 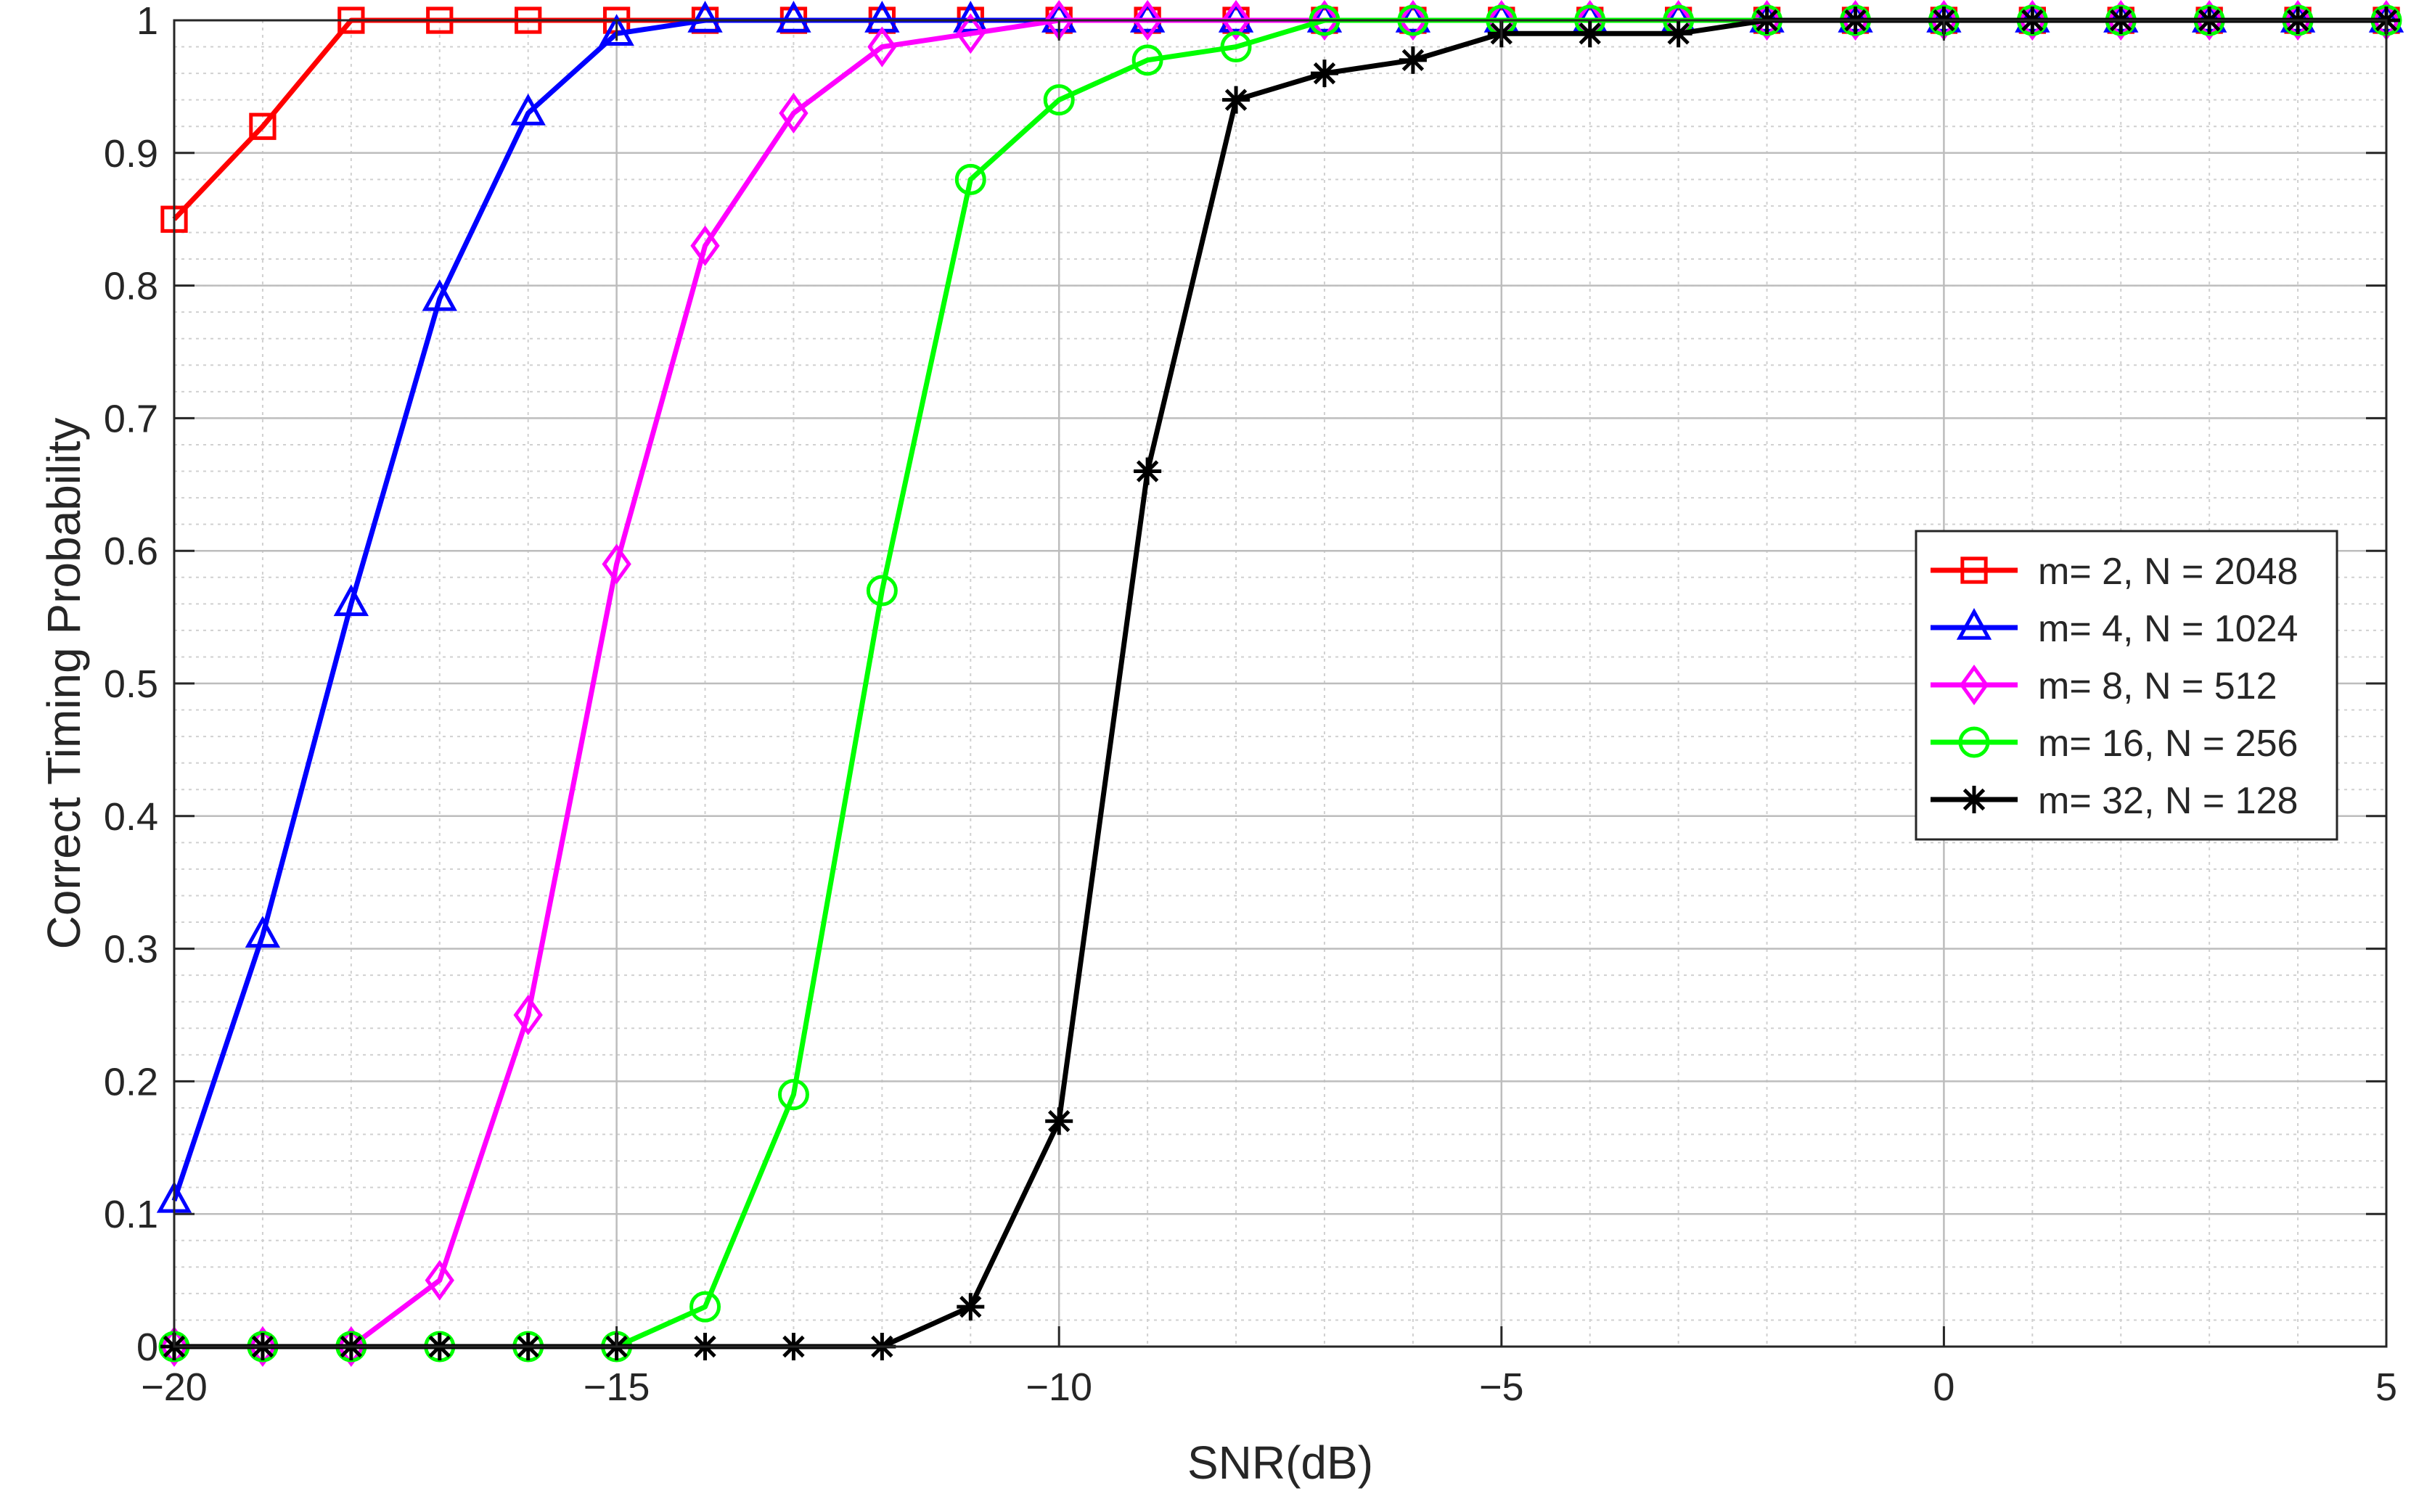 What do you see at coordinates (617, 1387) in the screenshot?
I see `x-tick-label: −15` at bounding box center [617, 1387].